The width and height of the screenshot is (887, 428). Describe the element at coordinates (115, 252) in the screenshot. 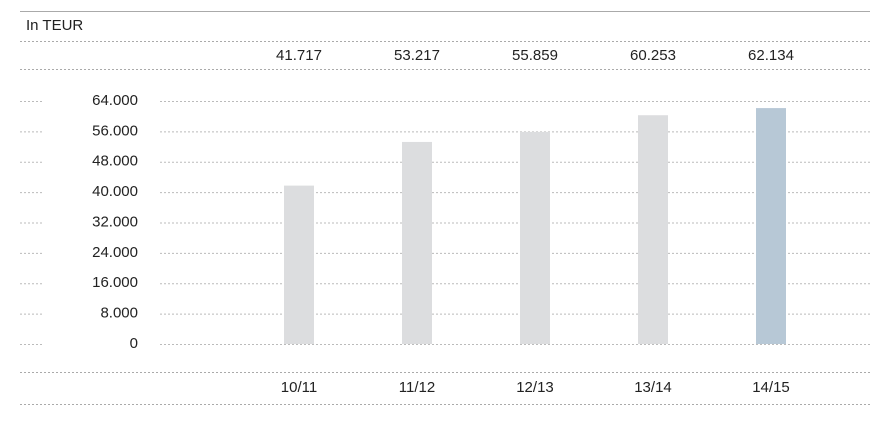

I see `y-tick-label: 24.000` at that location.